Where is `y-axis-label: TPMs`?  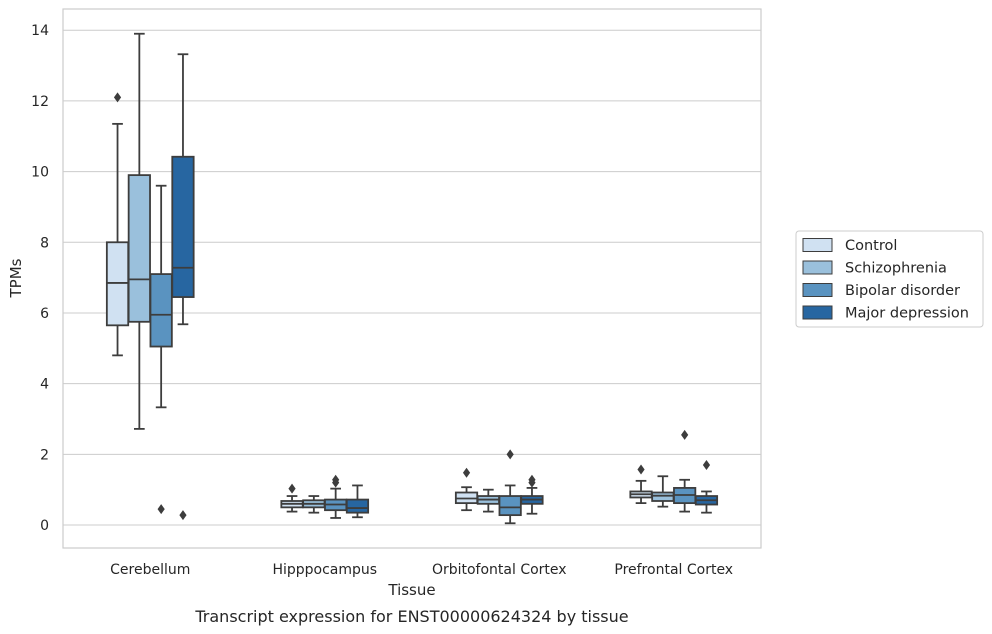
y-axis-label: TPMs is located at coordinates (16, 278).